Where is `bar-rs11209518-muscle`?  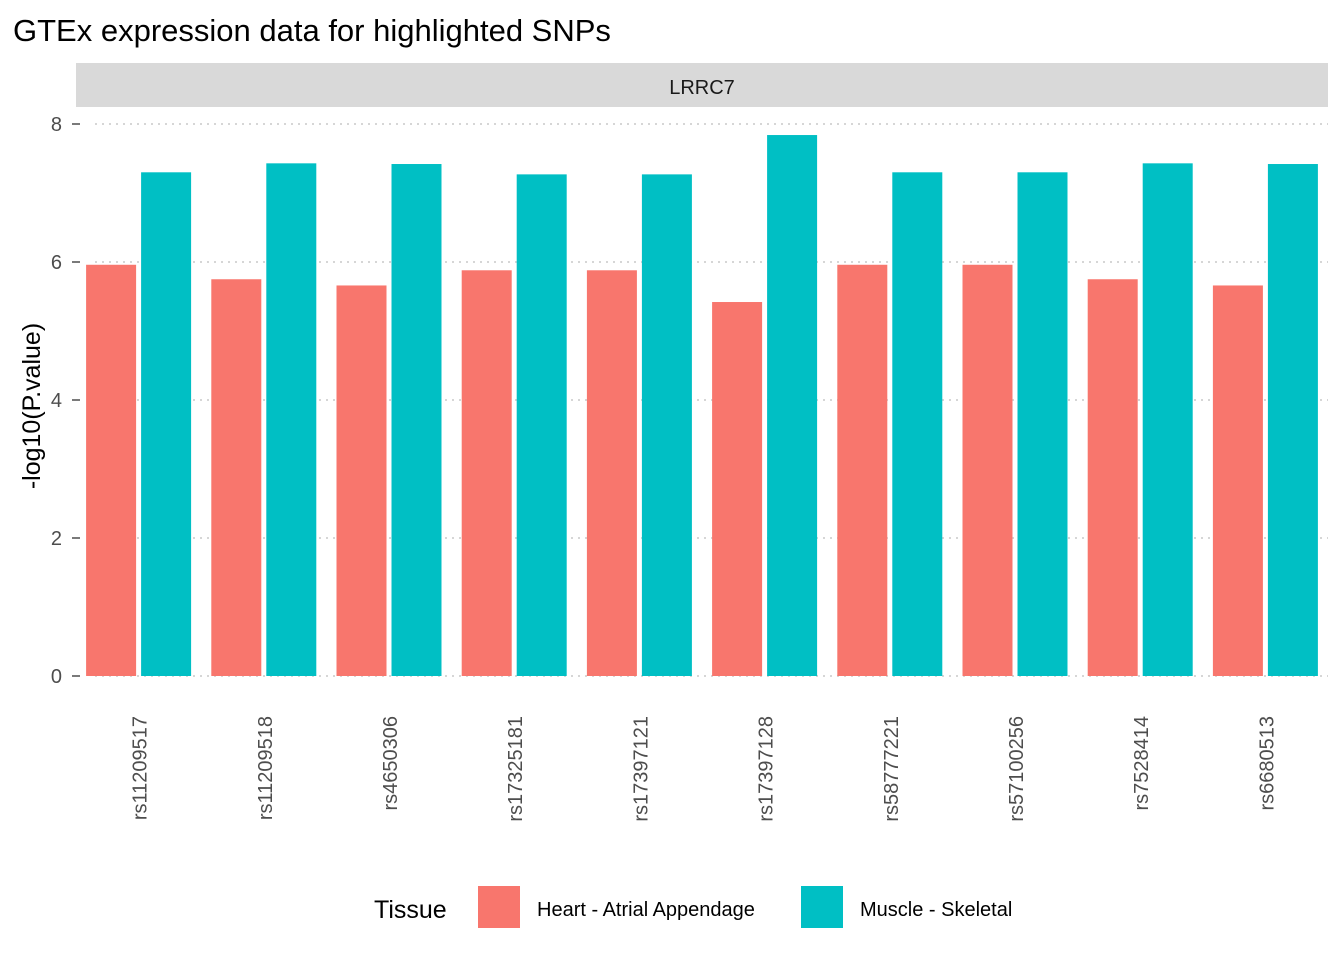
bar-rs11209518-muscle is located at coordinates (291, 419).